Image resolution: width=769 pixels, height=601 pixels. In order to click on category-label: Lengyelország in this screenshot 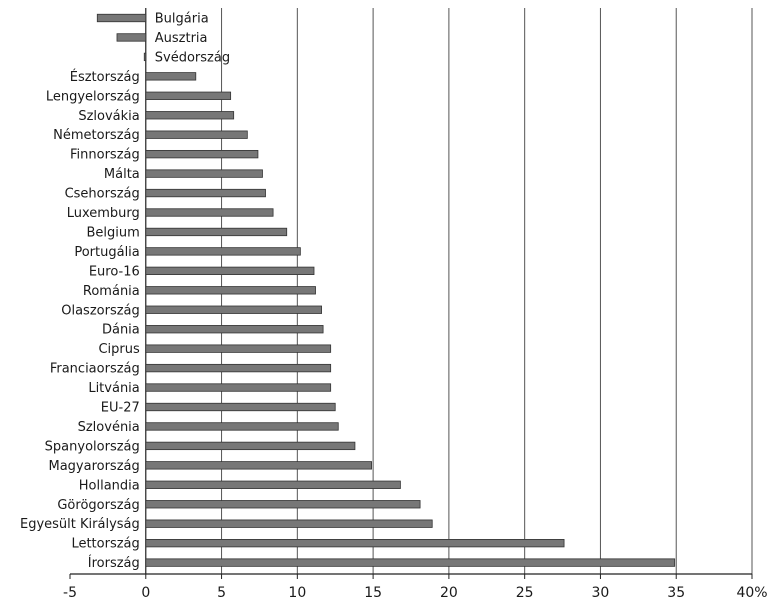, I will do `click(93, 96)`.